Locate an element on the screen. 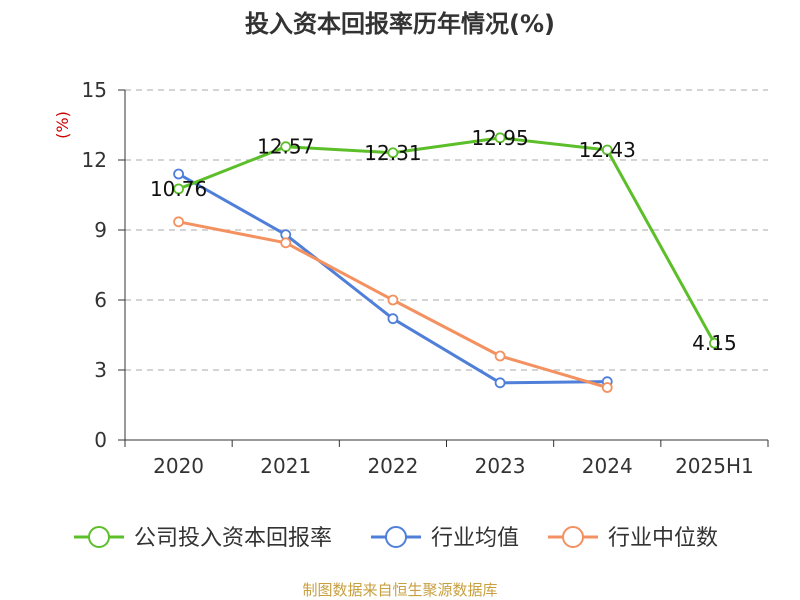 This screenshot has height=600, width=800. y-tick-label-2: 6 is located at coordinates (100, 300).